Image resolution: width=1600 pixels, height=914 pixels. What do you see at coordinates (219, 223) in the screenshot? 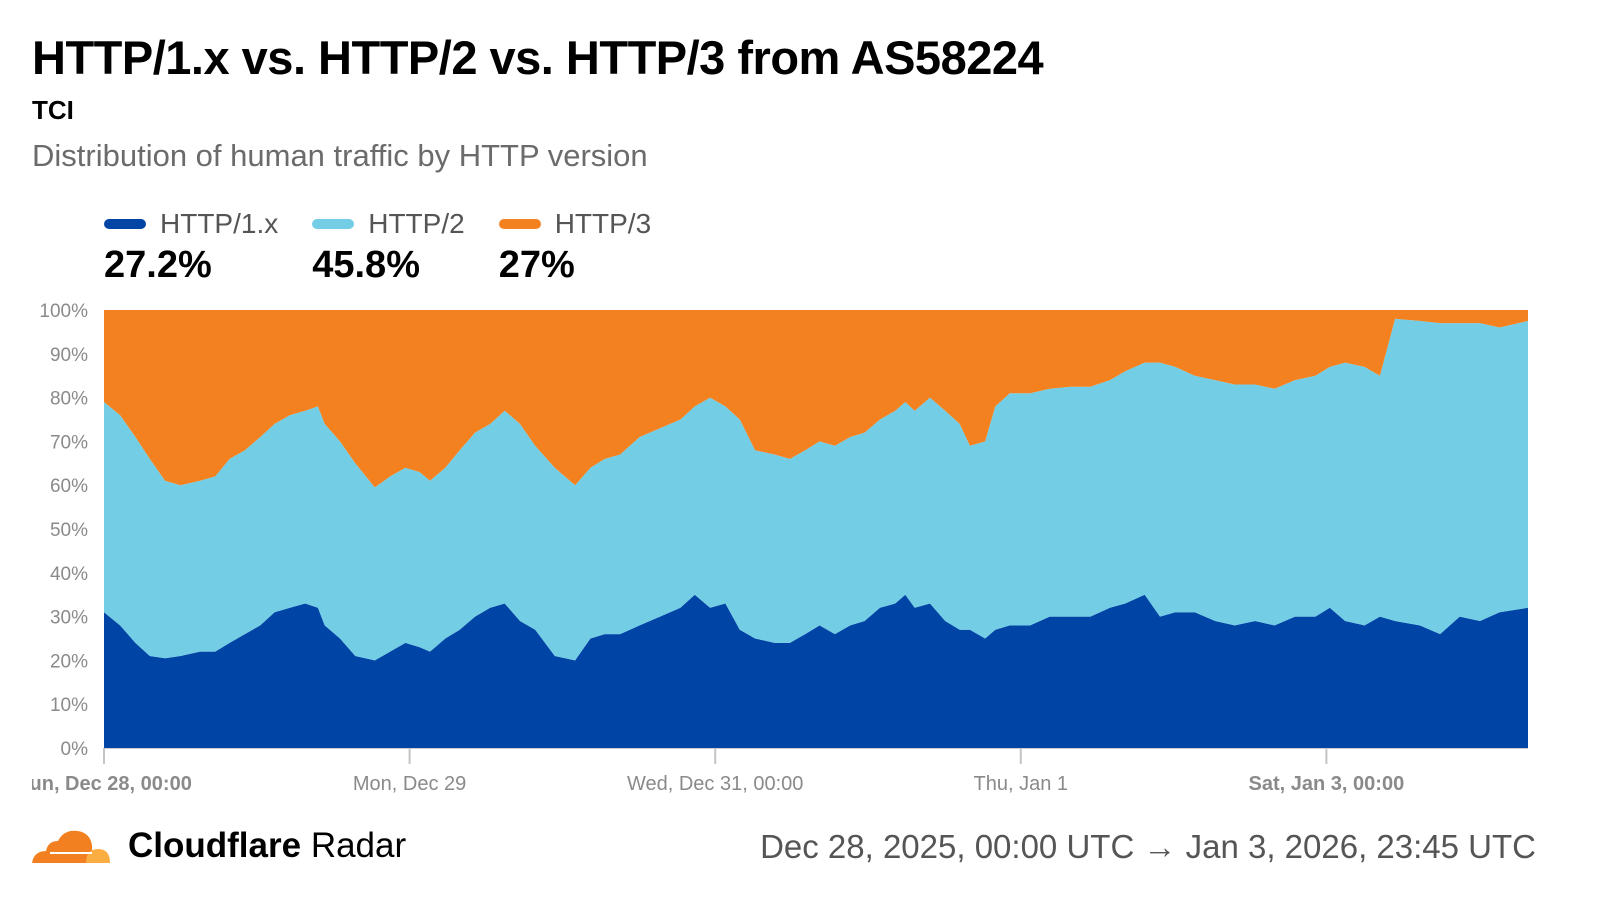
I see `legend-label: HTTP/1.x` at bounding box center [219, 223].